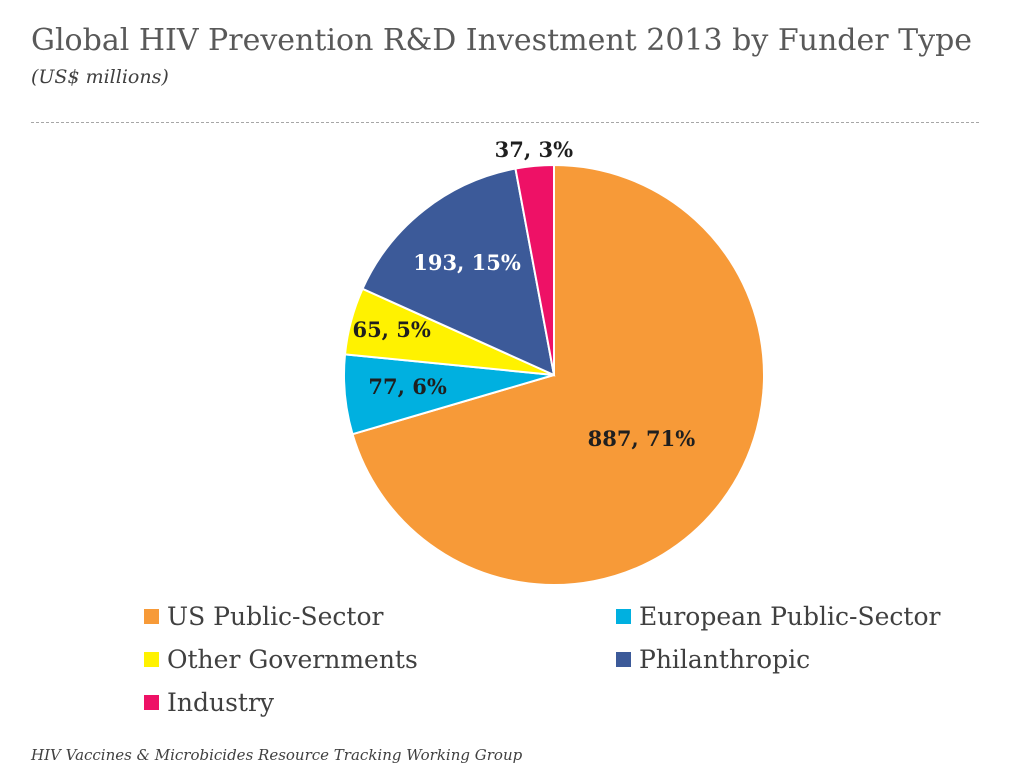 Image resolution: width=1024 pixels, height=768 pixels. I want to click on dashed-divider, so click(505, 122).